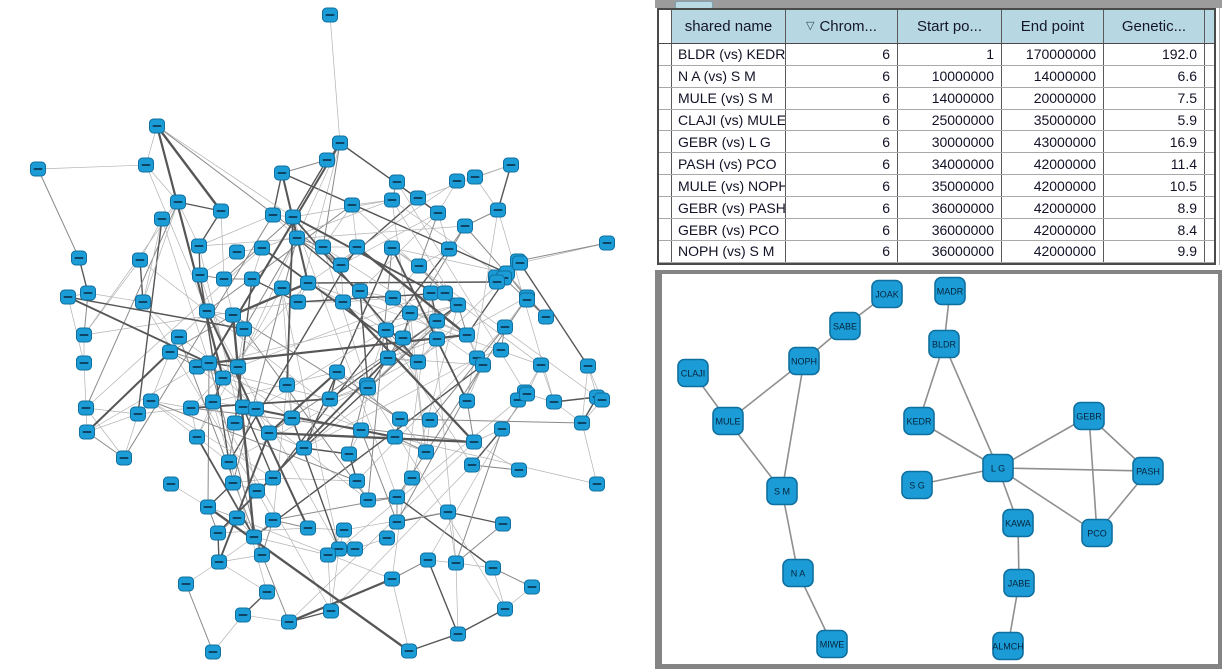 The height and width of the screenshot is (669, 1222). What do you see at coordinates (936, 54) in the screenshot?
I see `table-row: BLDR (vs) KEDR 6 1 170000000 192.0` at bounding box center [936, 54].